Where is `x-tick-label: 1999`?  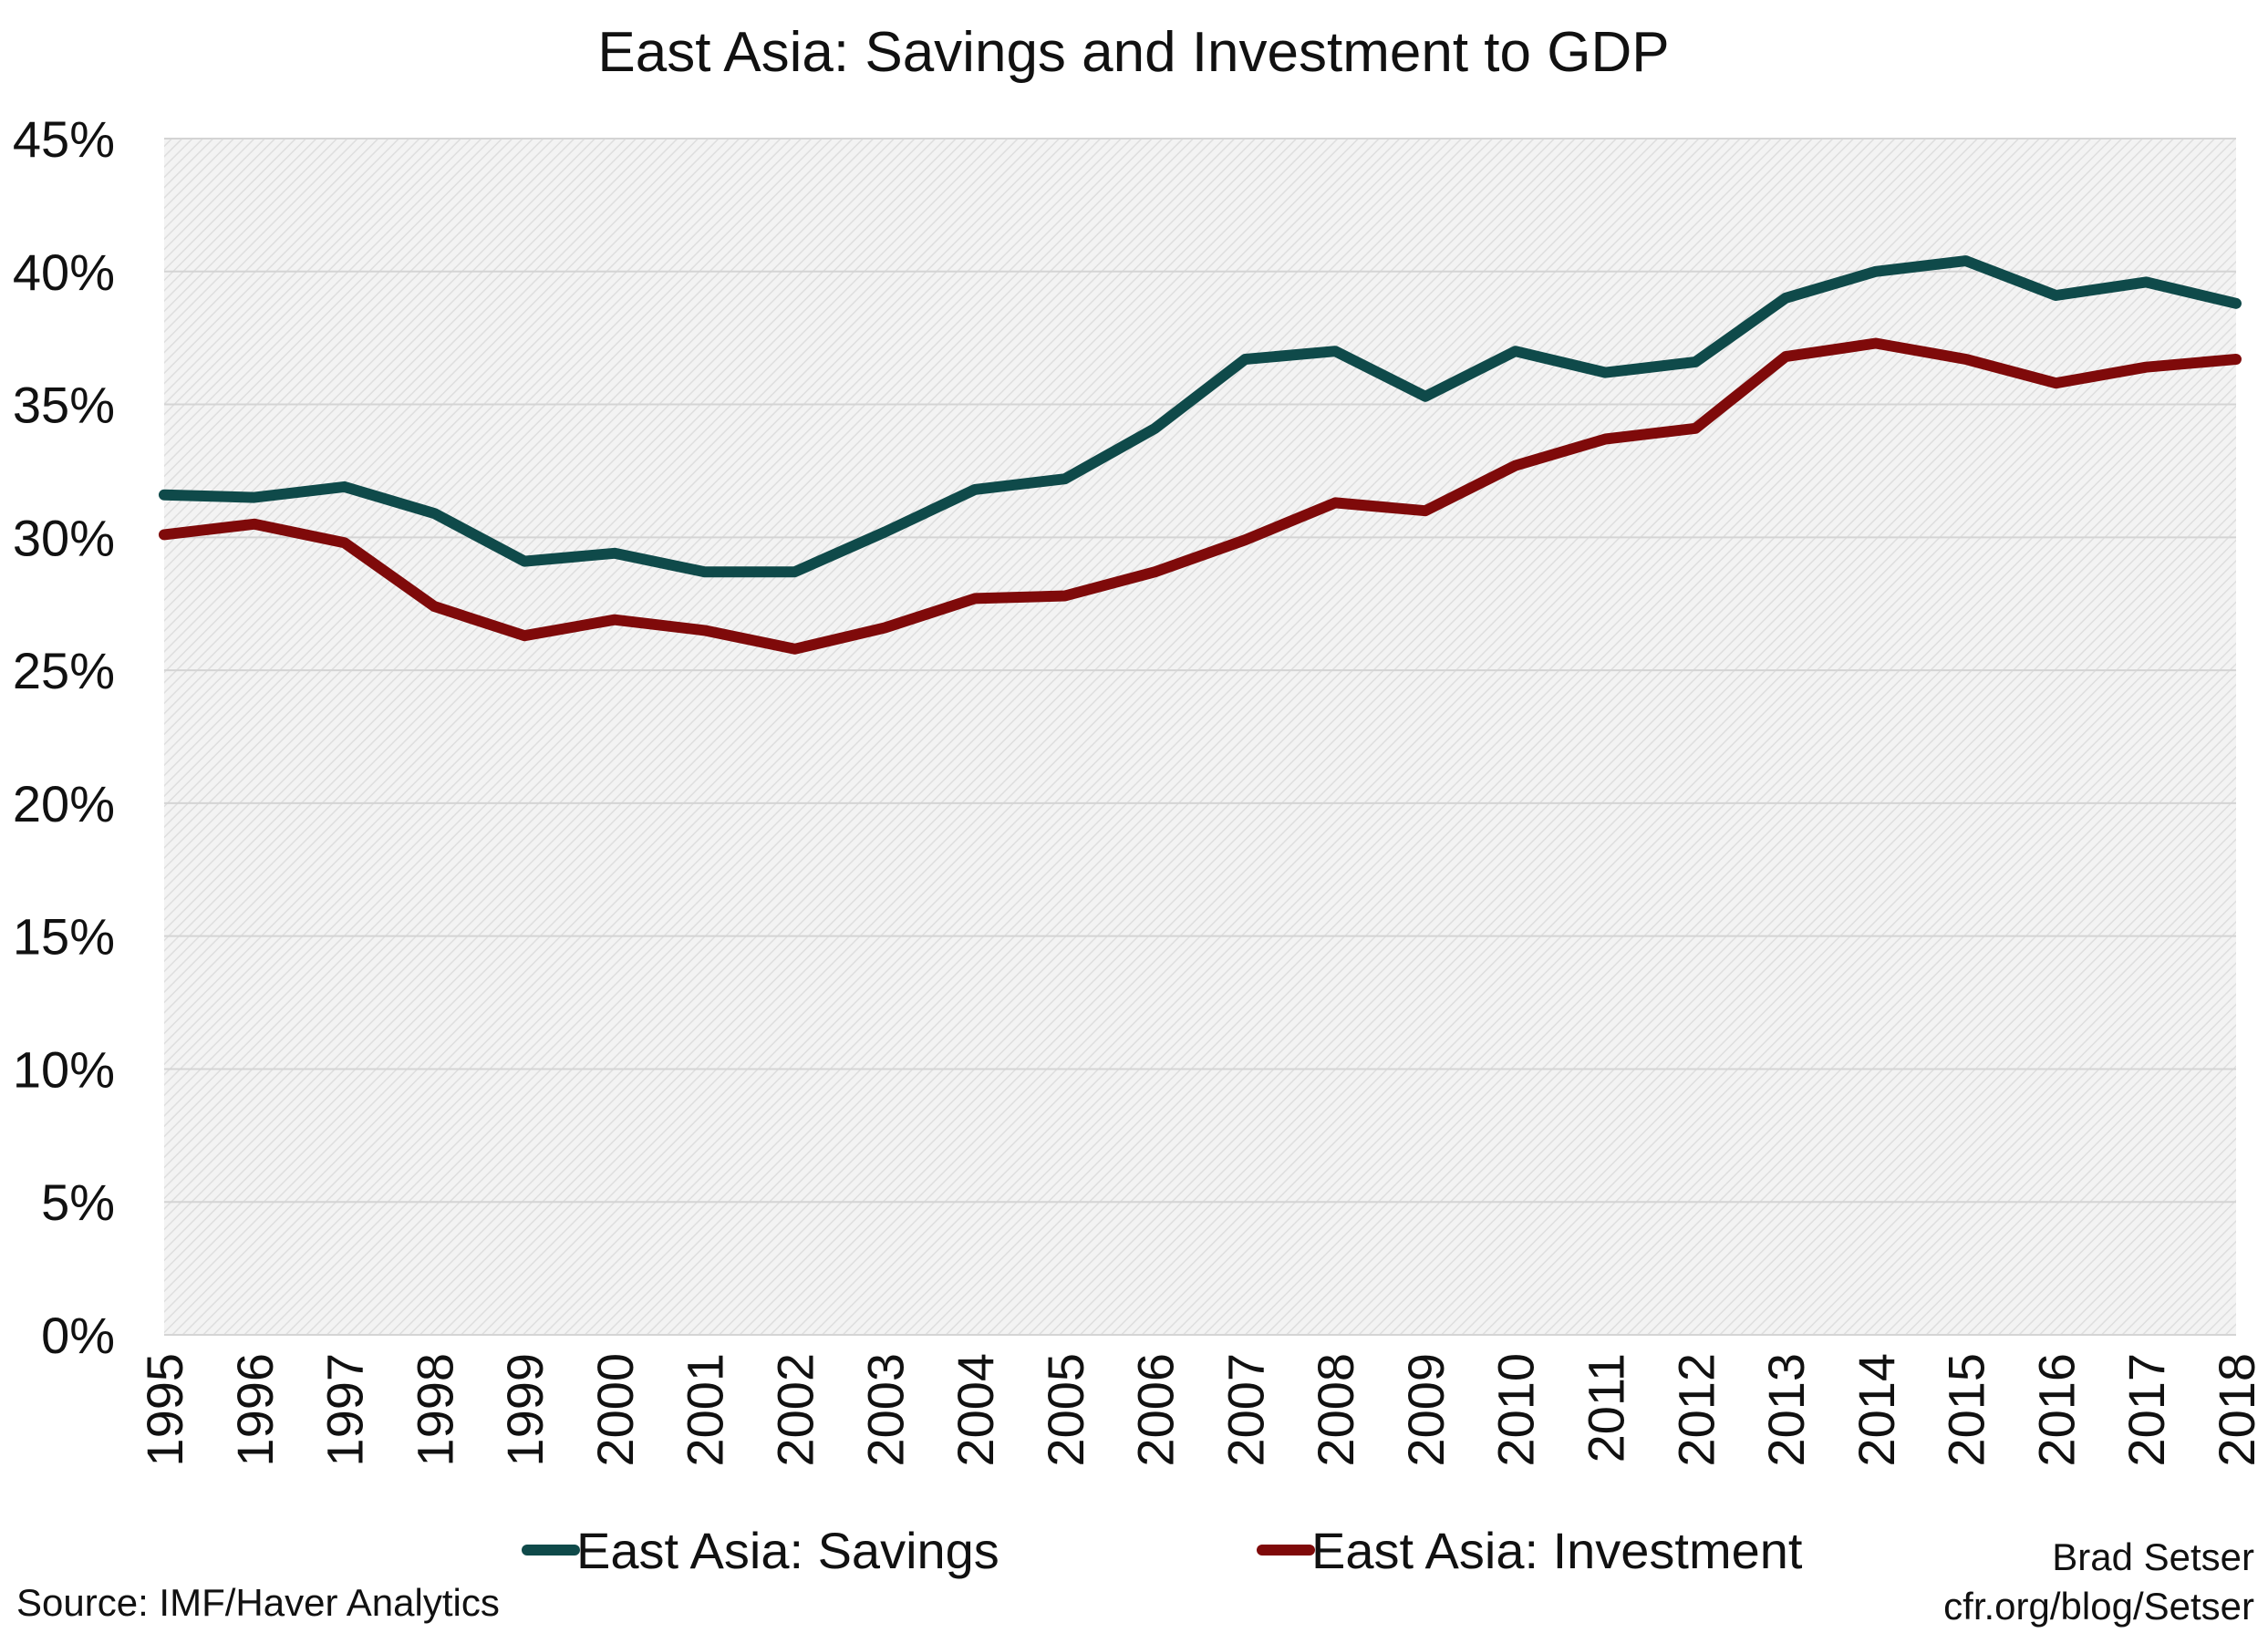
x-tick-label: 1999 is located at coordinates (525, 1410).